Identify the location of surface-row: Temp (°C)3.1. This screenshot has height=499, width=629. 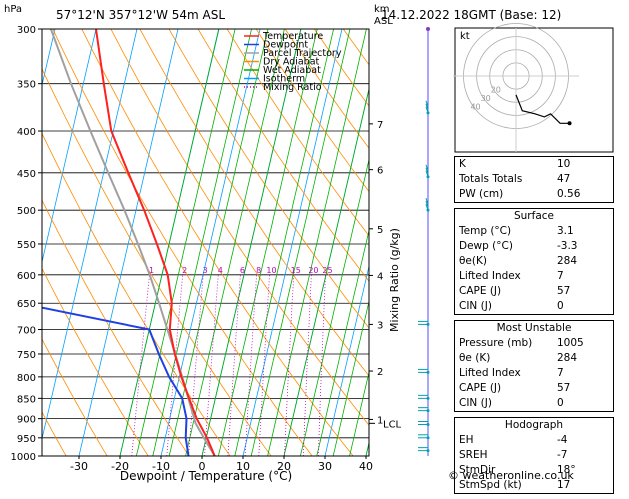
(534, 231).